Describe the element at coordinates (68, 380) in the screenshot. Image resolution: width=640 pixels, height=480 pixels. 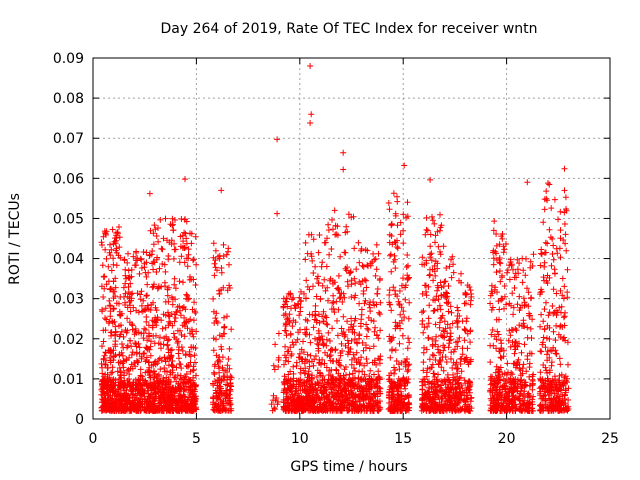
I see `y-tick-label: 0.01` at that location.